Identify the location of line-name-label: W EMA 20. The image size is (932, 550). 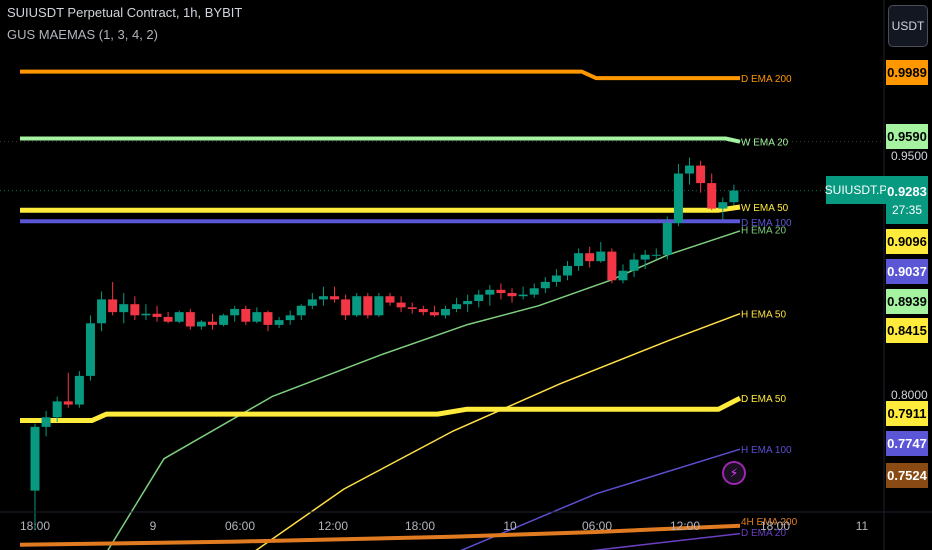
(765, 143).